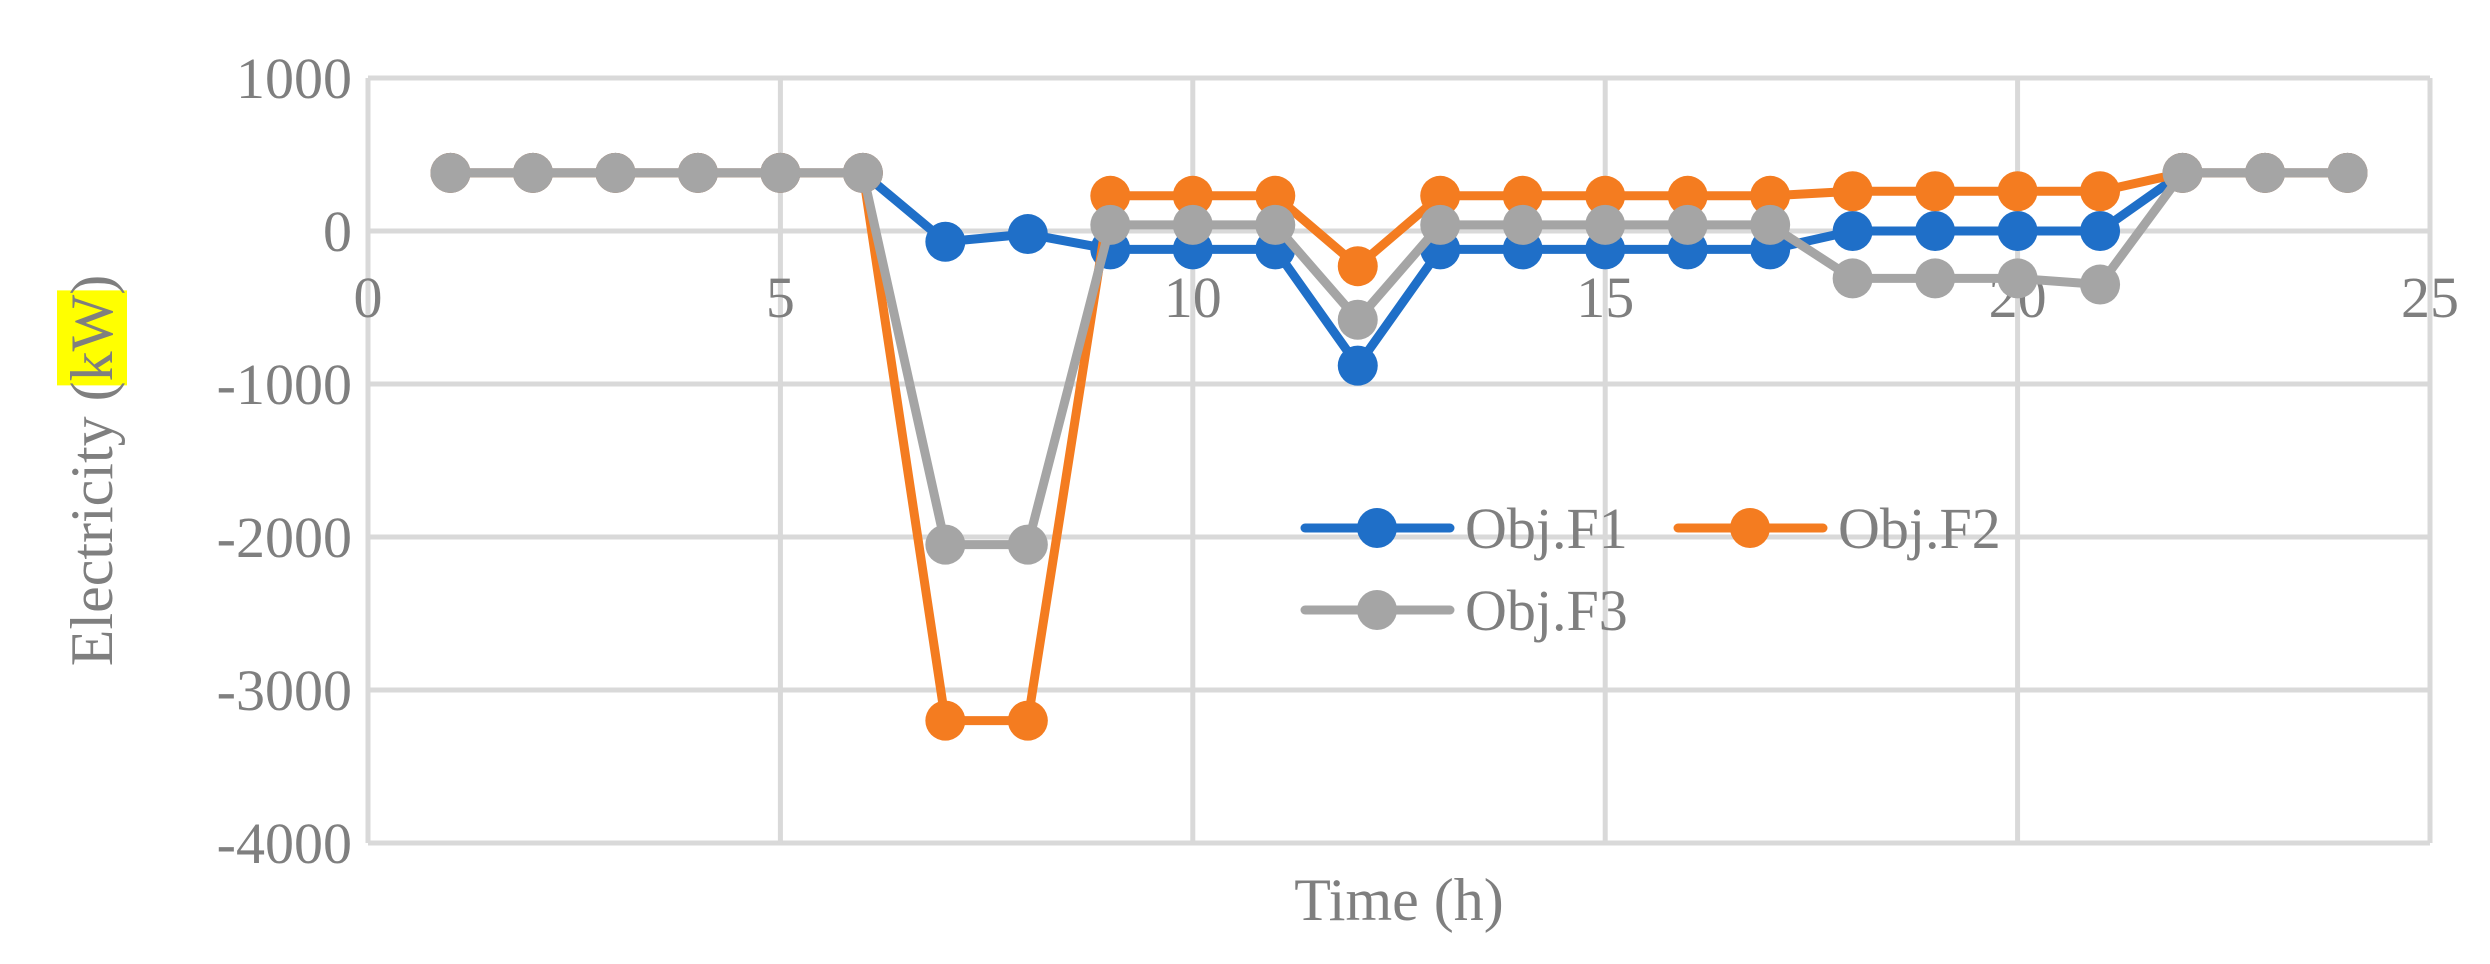  Describe the element at coordinates (337, 231) in the screenshot. I see `y-tick-label: 0` at that location.